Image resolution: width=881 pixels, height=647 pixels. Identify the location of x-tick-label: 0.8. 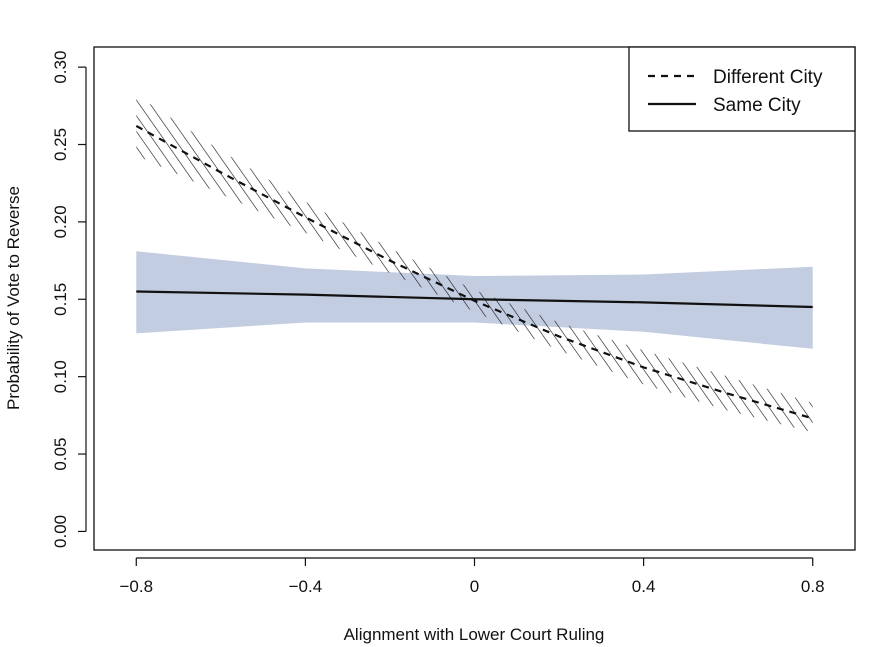
(813, 586).